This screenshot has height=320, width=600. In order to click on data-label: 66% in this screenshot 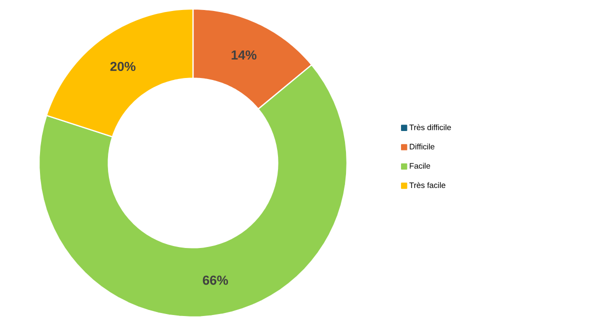, I will do `click(215, 280)`.